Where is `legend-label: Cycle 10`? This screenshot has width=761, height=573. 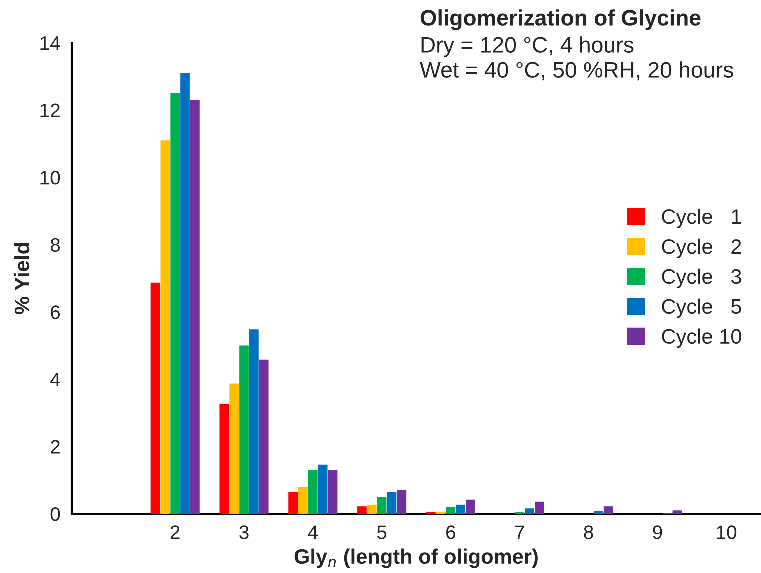
legend-label: Cycle 10 is located at coordinates (702, 338).